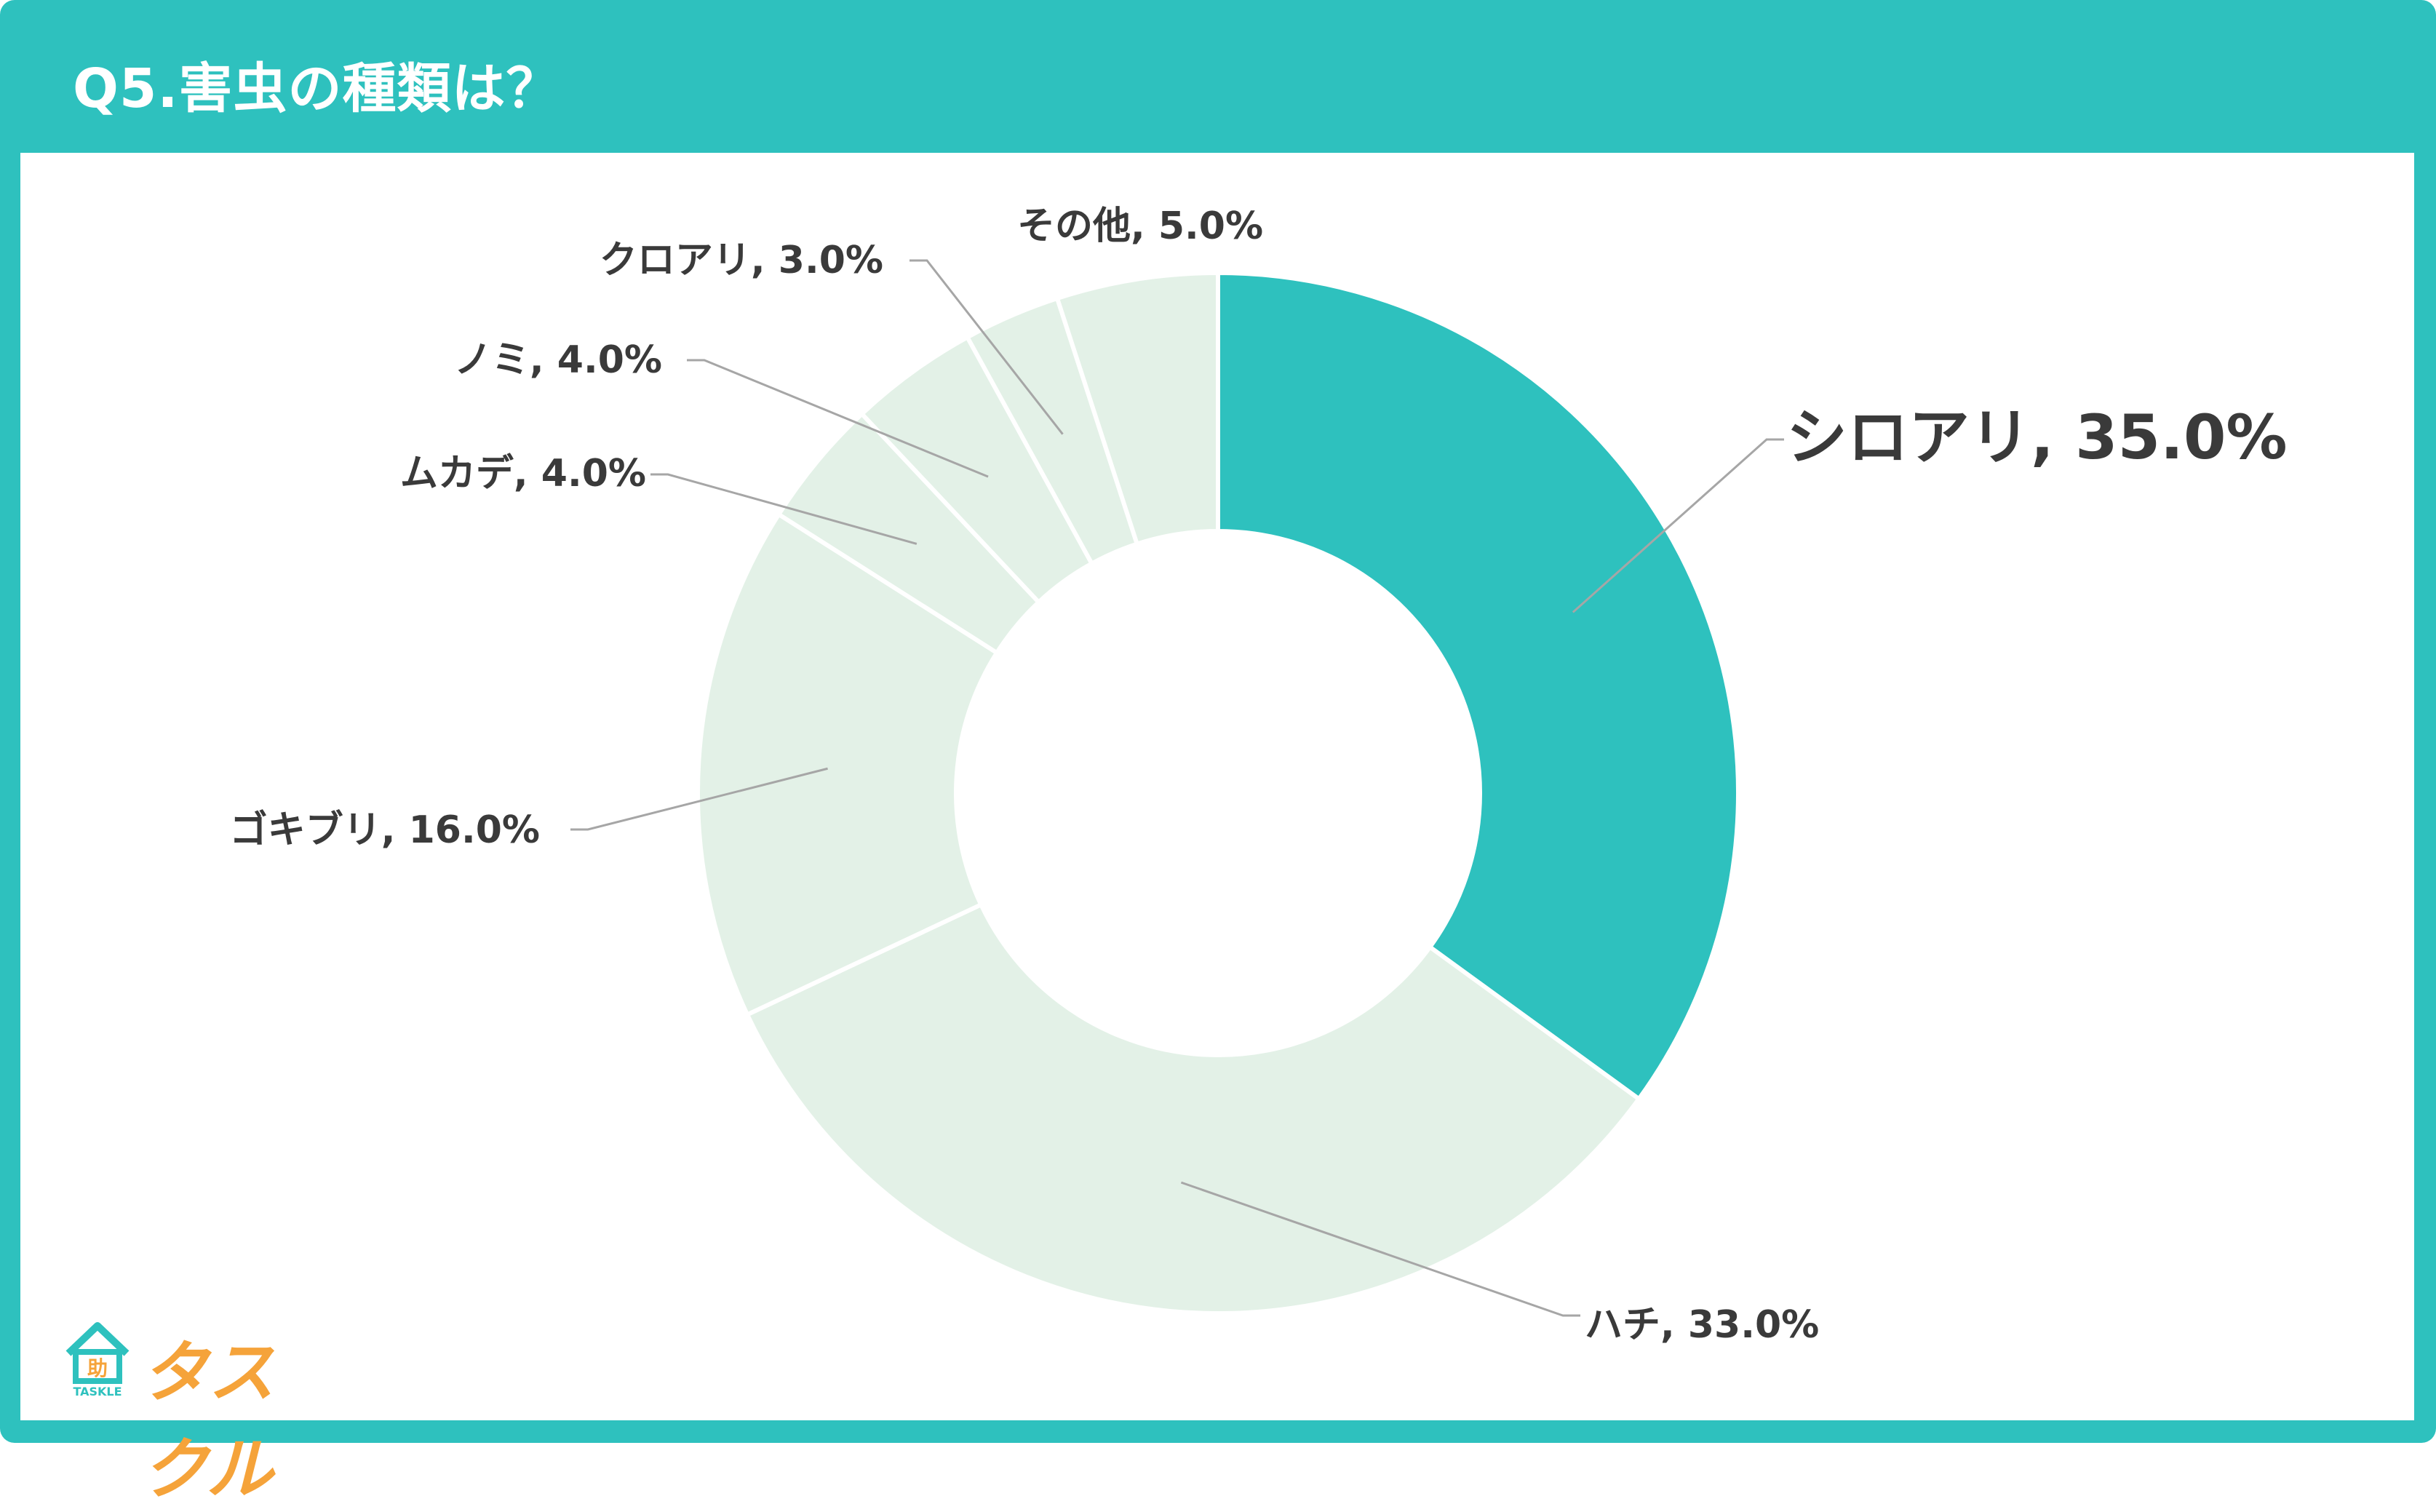 The height and width of the screenshot is (1512, 2436). Describe the element at coordinates (523, 474) in the screenshot. I see `data-label-4: ムカデ, 4.0%` at that location.